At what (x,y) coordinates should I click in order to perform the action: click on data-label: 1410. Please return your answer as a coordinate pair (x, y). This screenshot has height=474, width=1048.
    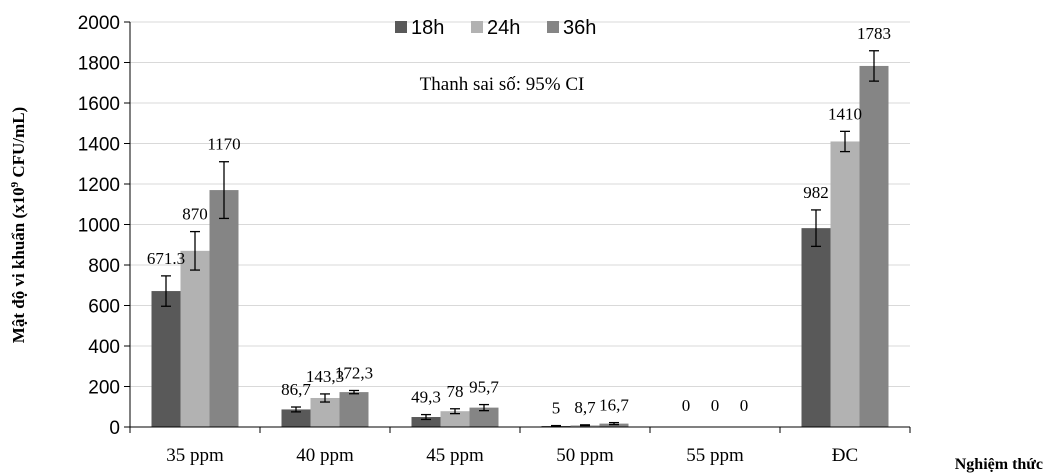
    Looking at the image, I should click on (845, 113).